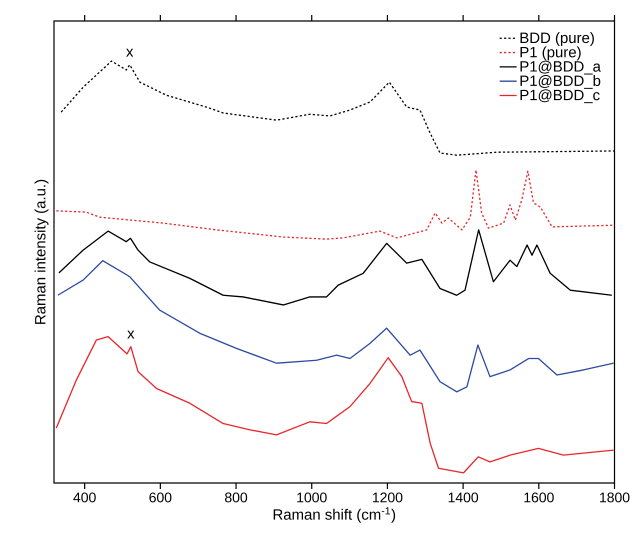  What do you see at coordinates (550, 53) in the screenshot?
I see `legend-label: P1 (pure)` at bounding box center [550, 53].